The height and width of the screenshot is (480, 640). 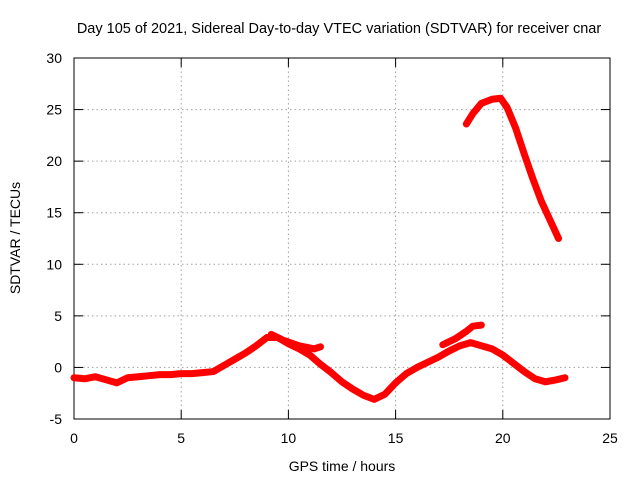 I want to click on y-tick-label: 25, so click(x=54, y=110).